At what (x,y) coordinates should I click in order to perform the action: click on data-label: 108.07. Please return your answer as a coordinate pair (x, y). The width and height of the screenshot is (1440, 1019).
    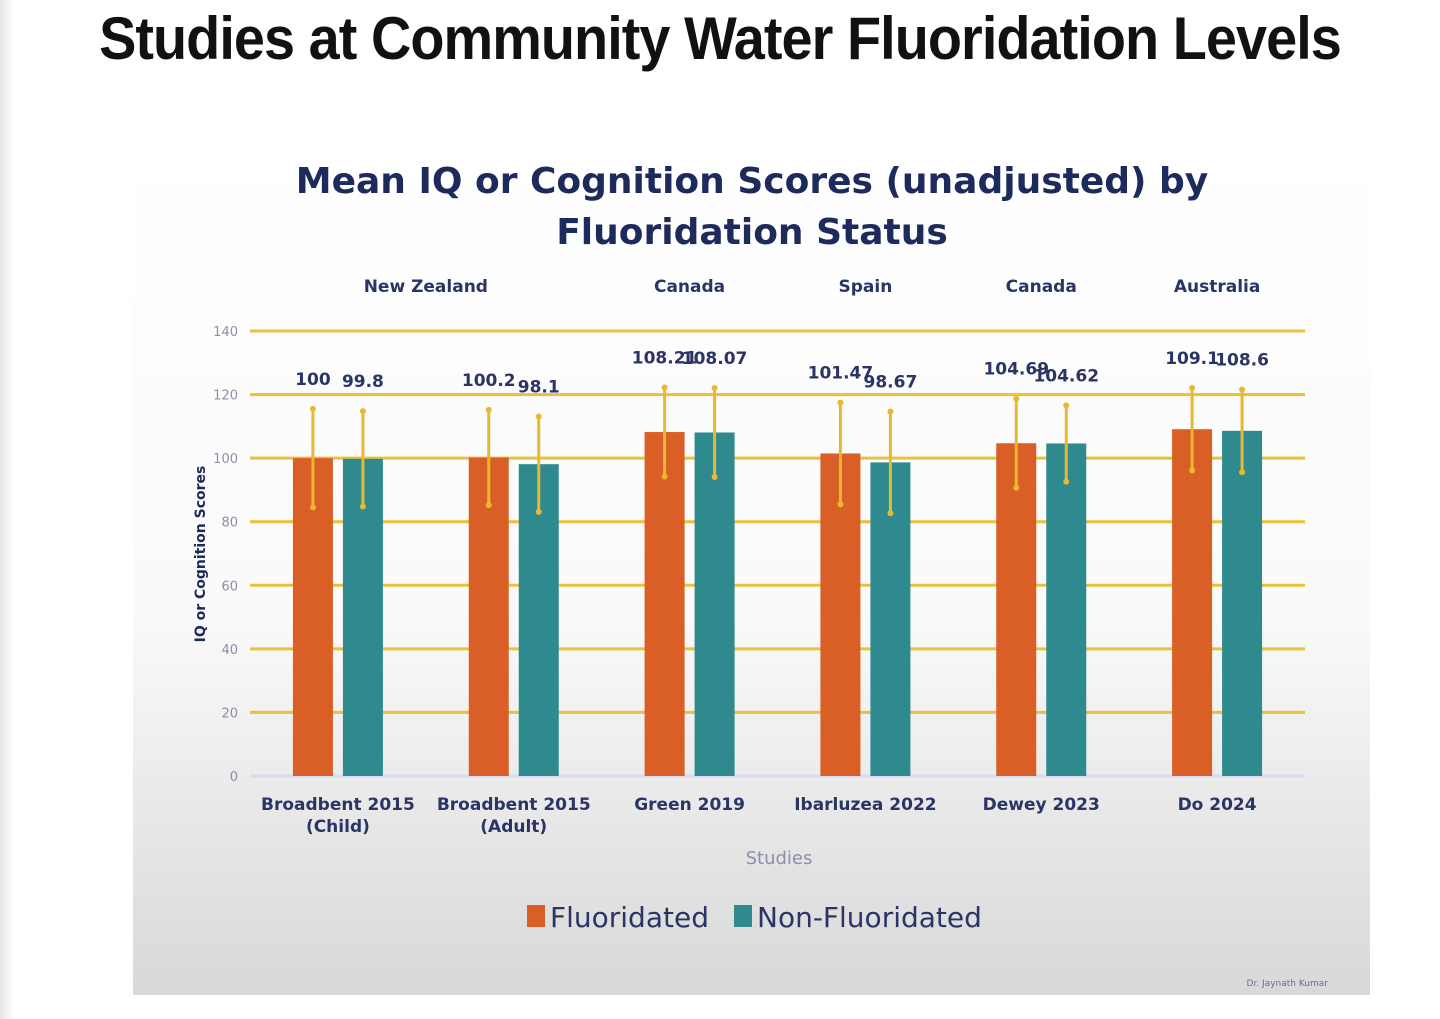
    Looking at the image, I should click on (715, 359).